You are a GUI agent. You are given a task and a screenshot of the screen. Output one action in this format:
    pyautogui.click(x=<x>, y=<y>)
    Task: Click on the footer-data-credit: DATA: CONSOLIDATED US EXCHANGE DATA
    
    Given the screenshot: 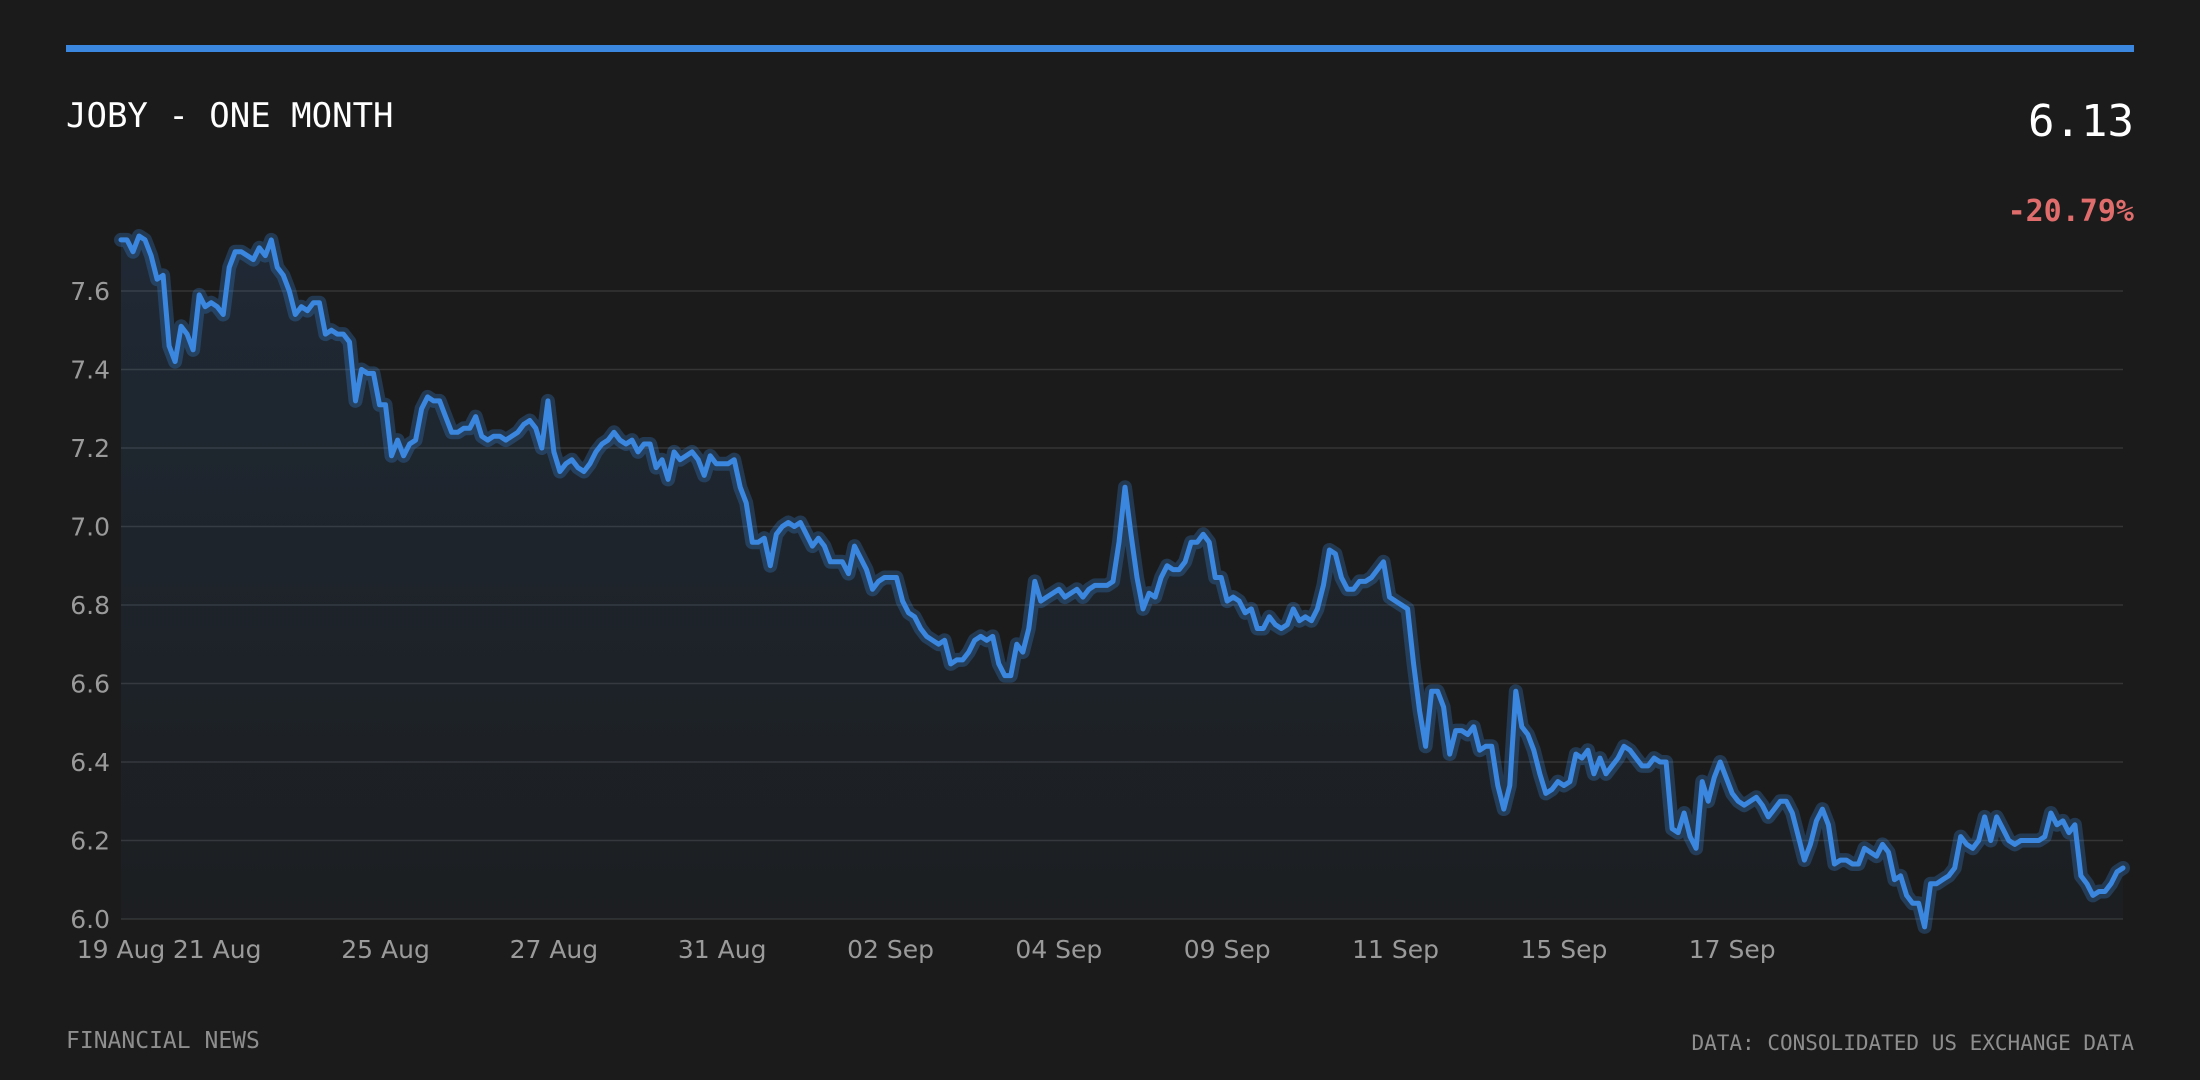 What is the action you would take?
    pyautogui.click(x=1912, y=1043)
    